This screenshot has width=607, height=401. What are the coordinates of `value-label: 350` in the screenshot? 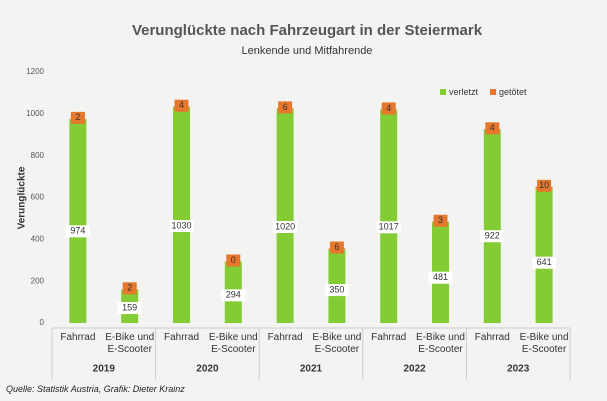 It's located at (336, 289).